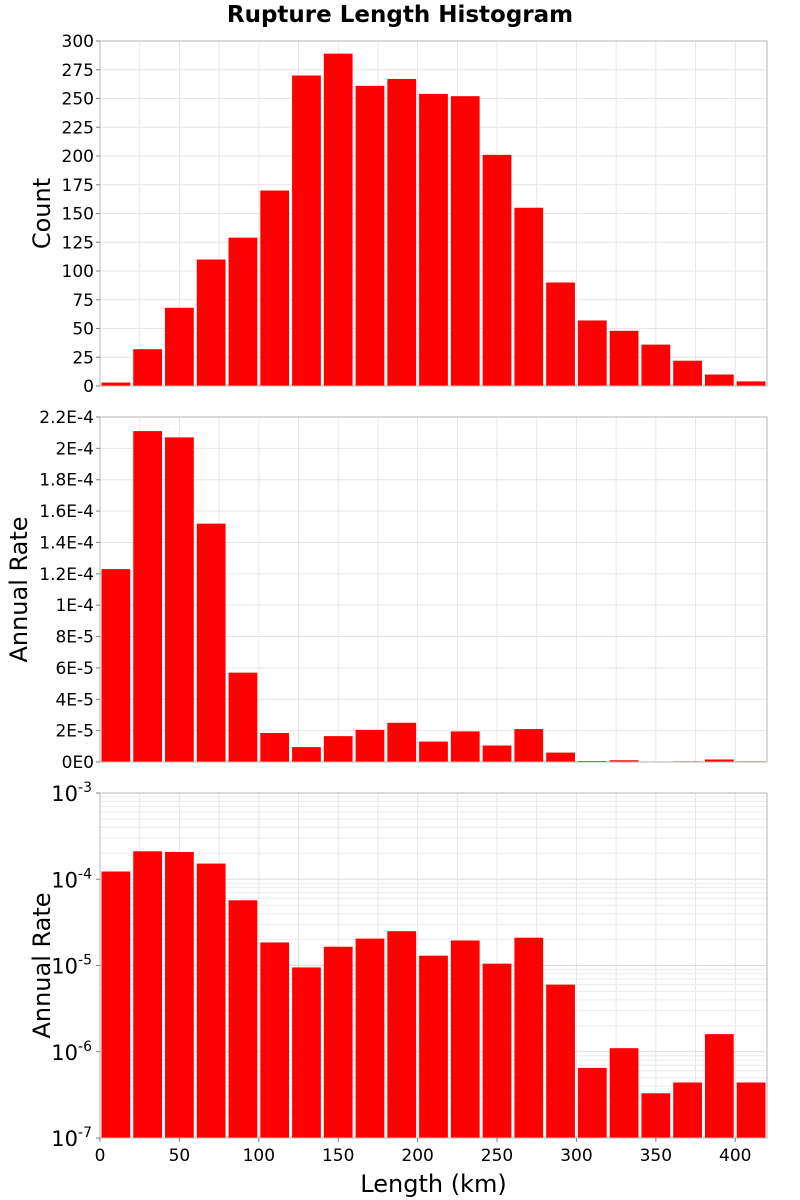 Image resolution: width=800 pixels, height=1200 pixels. Describe the element at coordinates (66, 543) in the screenshot. I see `y-tick-label: 1.4E-4` at that location.